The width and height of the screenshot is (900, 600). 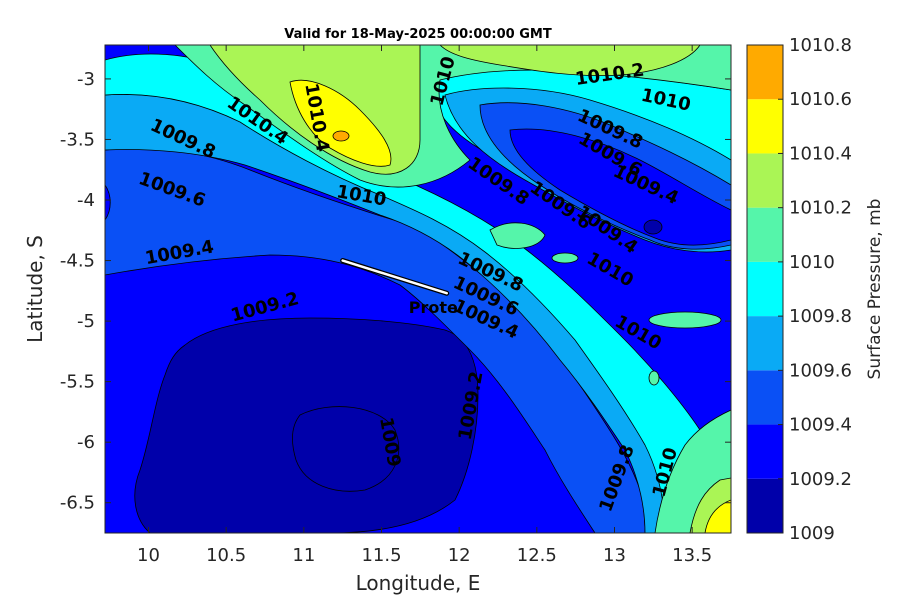 What do you see at coordinates (418, 583) in the screenshot?
I see `x-axis-label: Longitude, E` at bounding box center [418, 583].